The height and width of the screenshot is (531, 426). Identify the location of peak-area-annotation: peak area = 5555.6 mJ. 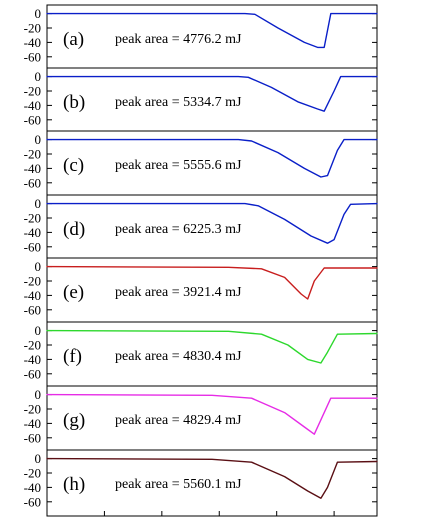
(178, 165).